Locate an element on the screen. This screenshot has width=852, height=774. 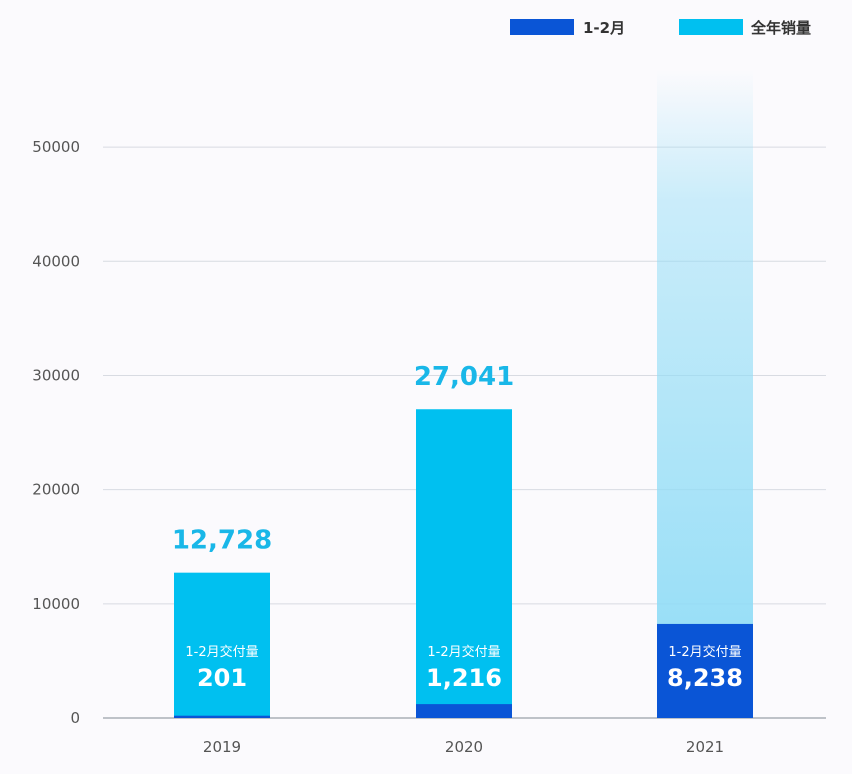
y-tick-label: 30000 is located at coordinates (56, 375).